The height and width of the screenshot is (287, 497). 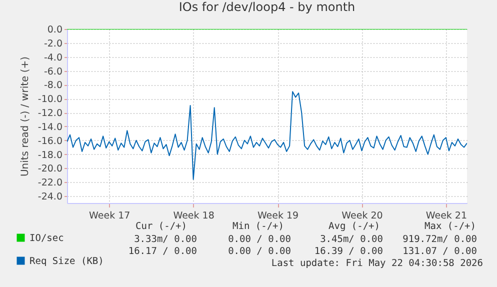 I want to click on x-tick-label: Week 17, so click(x=109, y=216).